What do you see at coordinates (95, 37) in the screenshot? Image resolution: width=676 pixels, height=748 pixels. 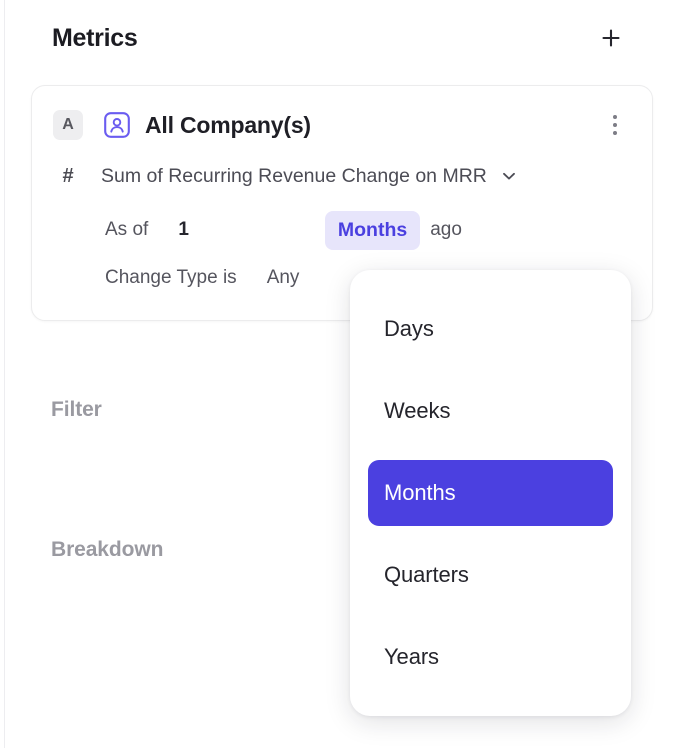 I see `page-title: Metrics` at bounding box center [95, 37].